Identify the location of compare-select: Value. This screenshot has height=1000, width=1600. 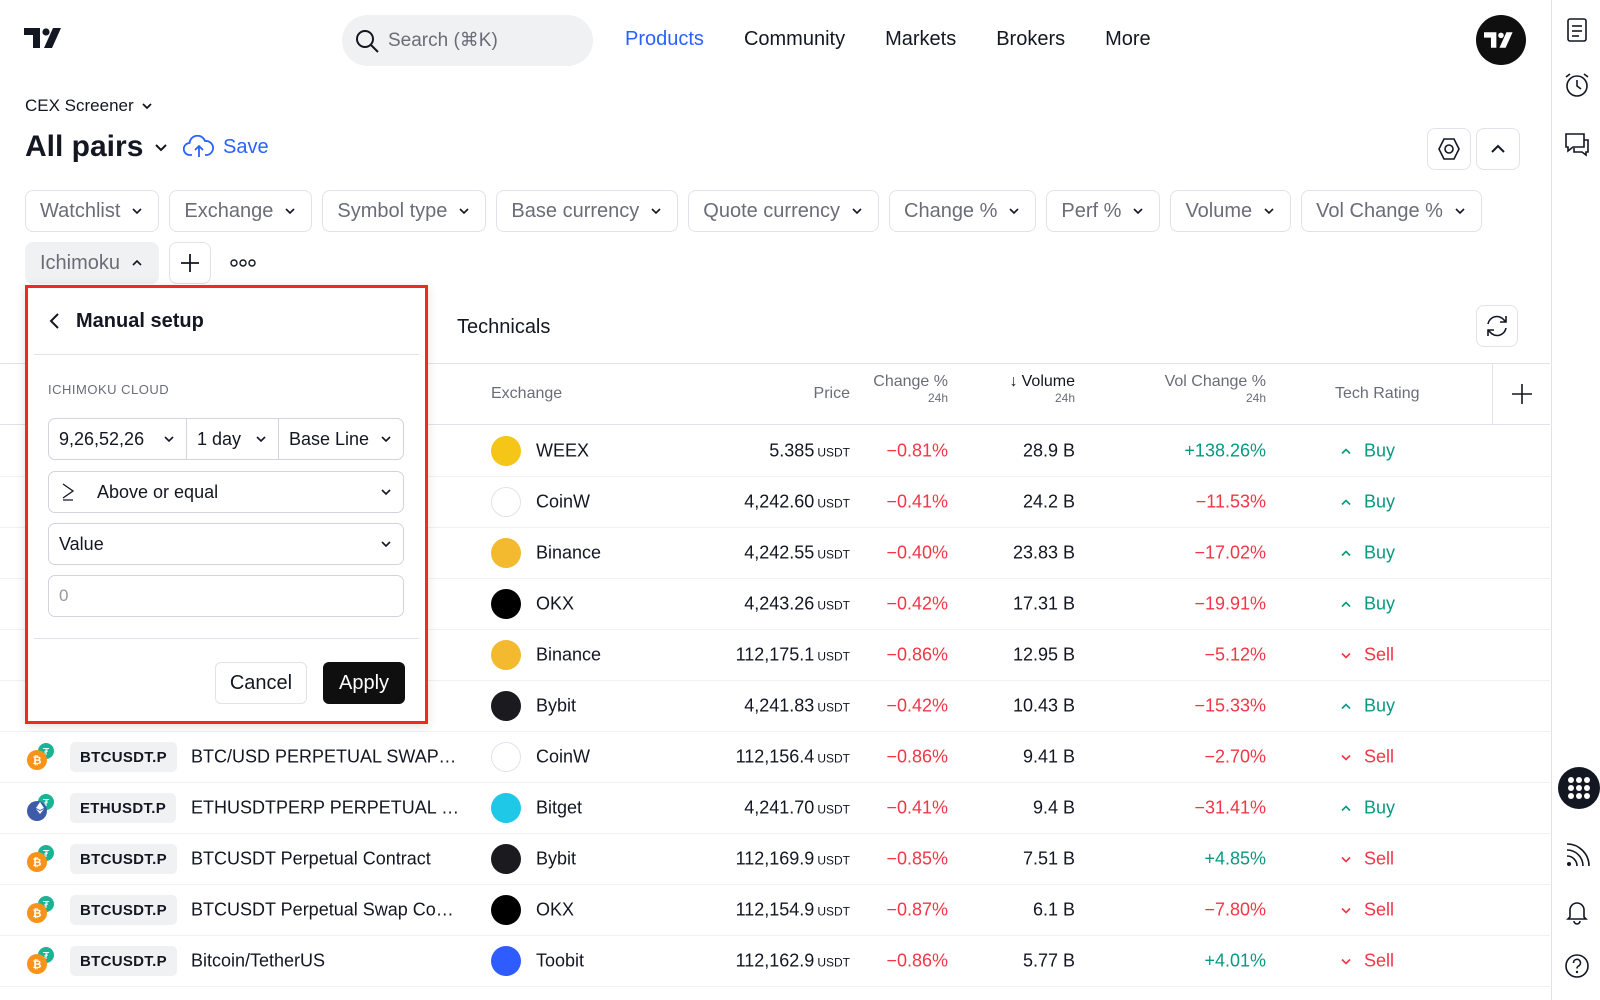
(226, 544).